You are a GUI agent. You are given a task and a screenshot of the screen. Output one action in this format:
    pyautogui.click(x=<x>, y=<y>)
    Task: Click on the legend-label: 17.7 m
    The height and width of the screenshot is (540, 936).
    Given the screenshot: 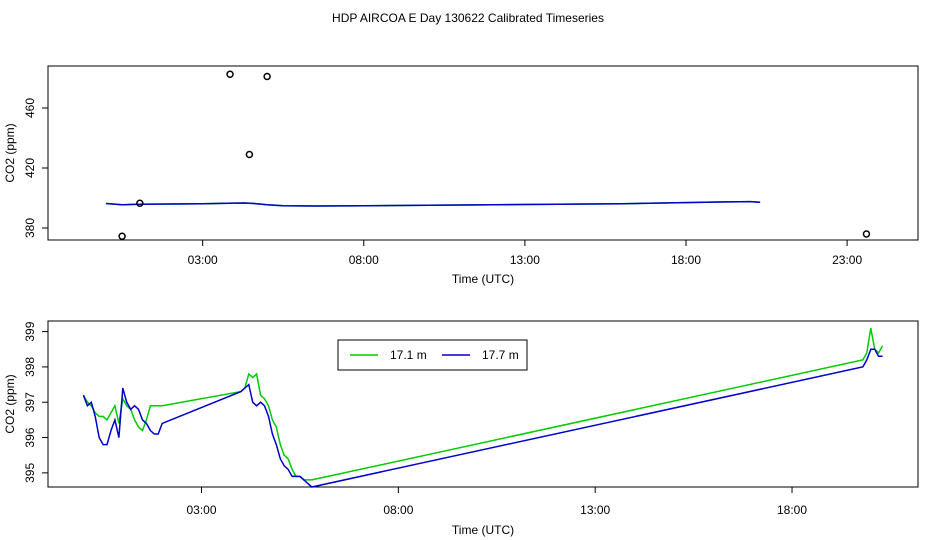 What is the action you would take?
    pyautogui.click(x=500, y=355)
    